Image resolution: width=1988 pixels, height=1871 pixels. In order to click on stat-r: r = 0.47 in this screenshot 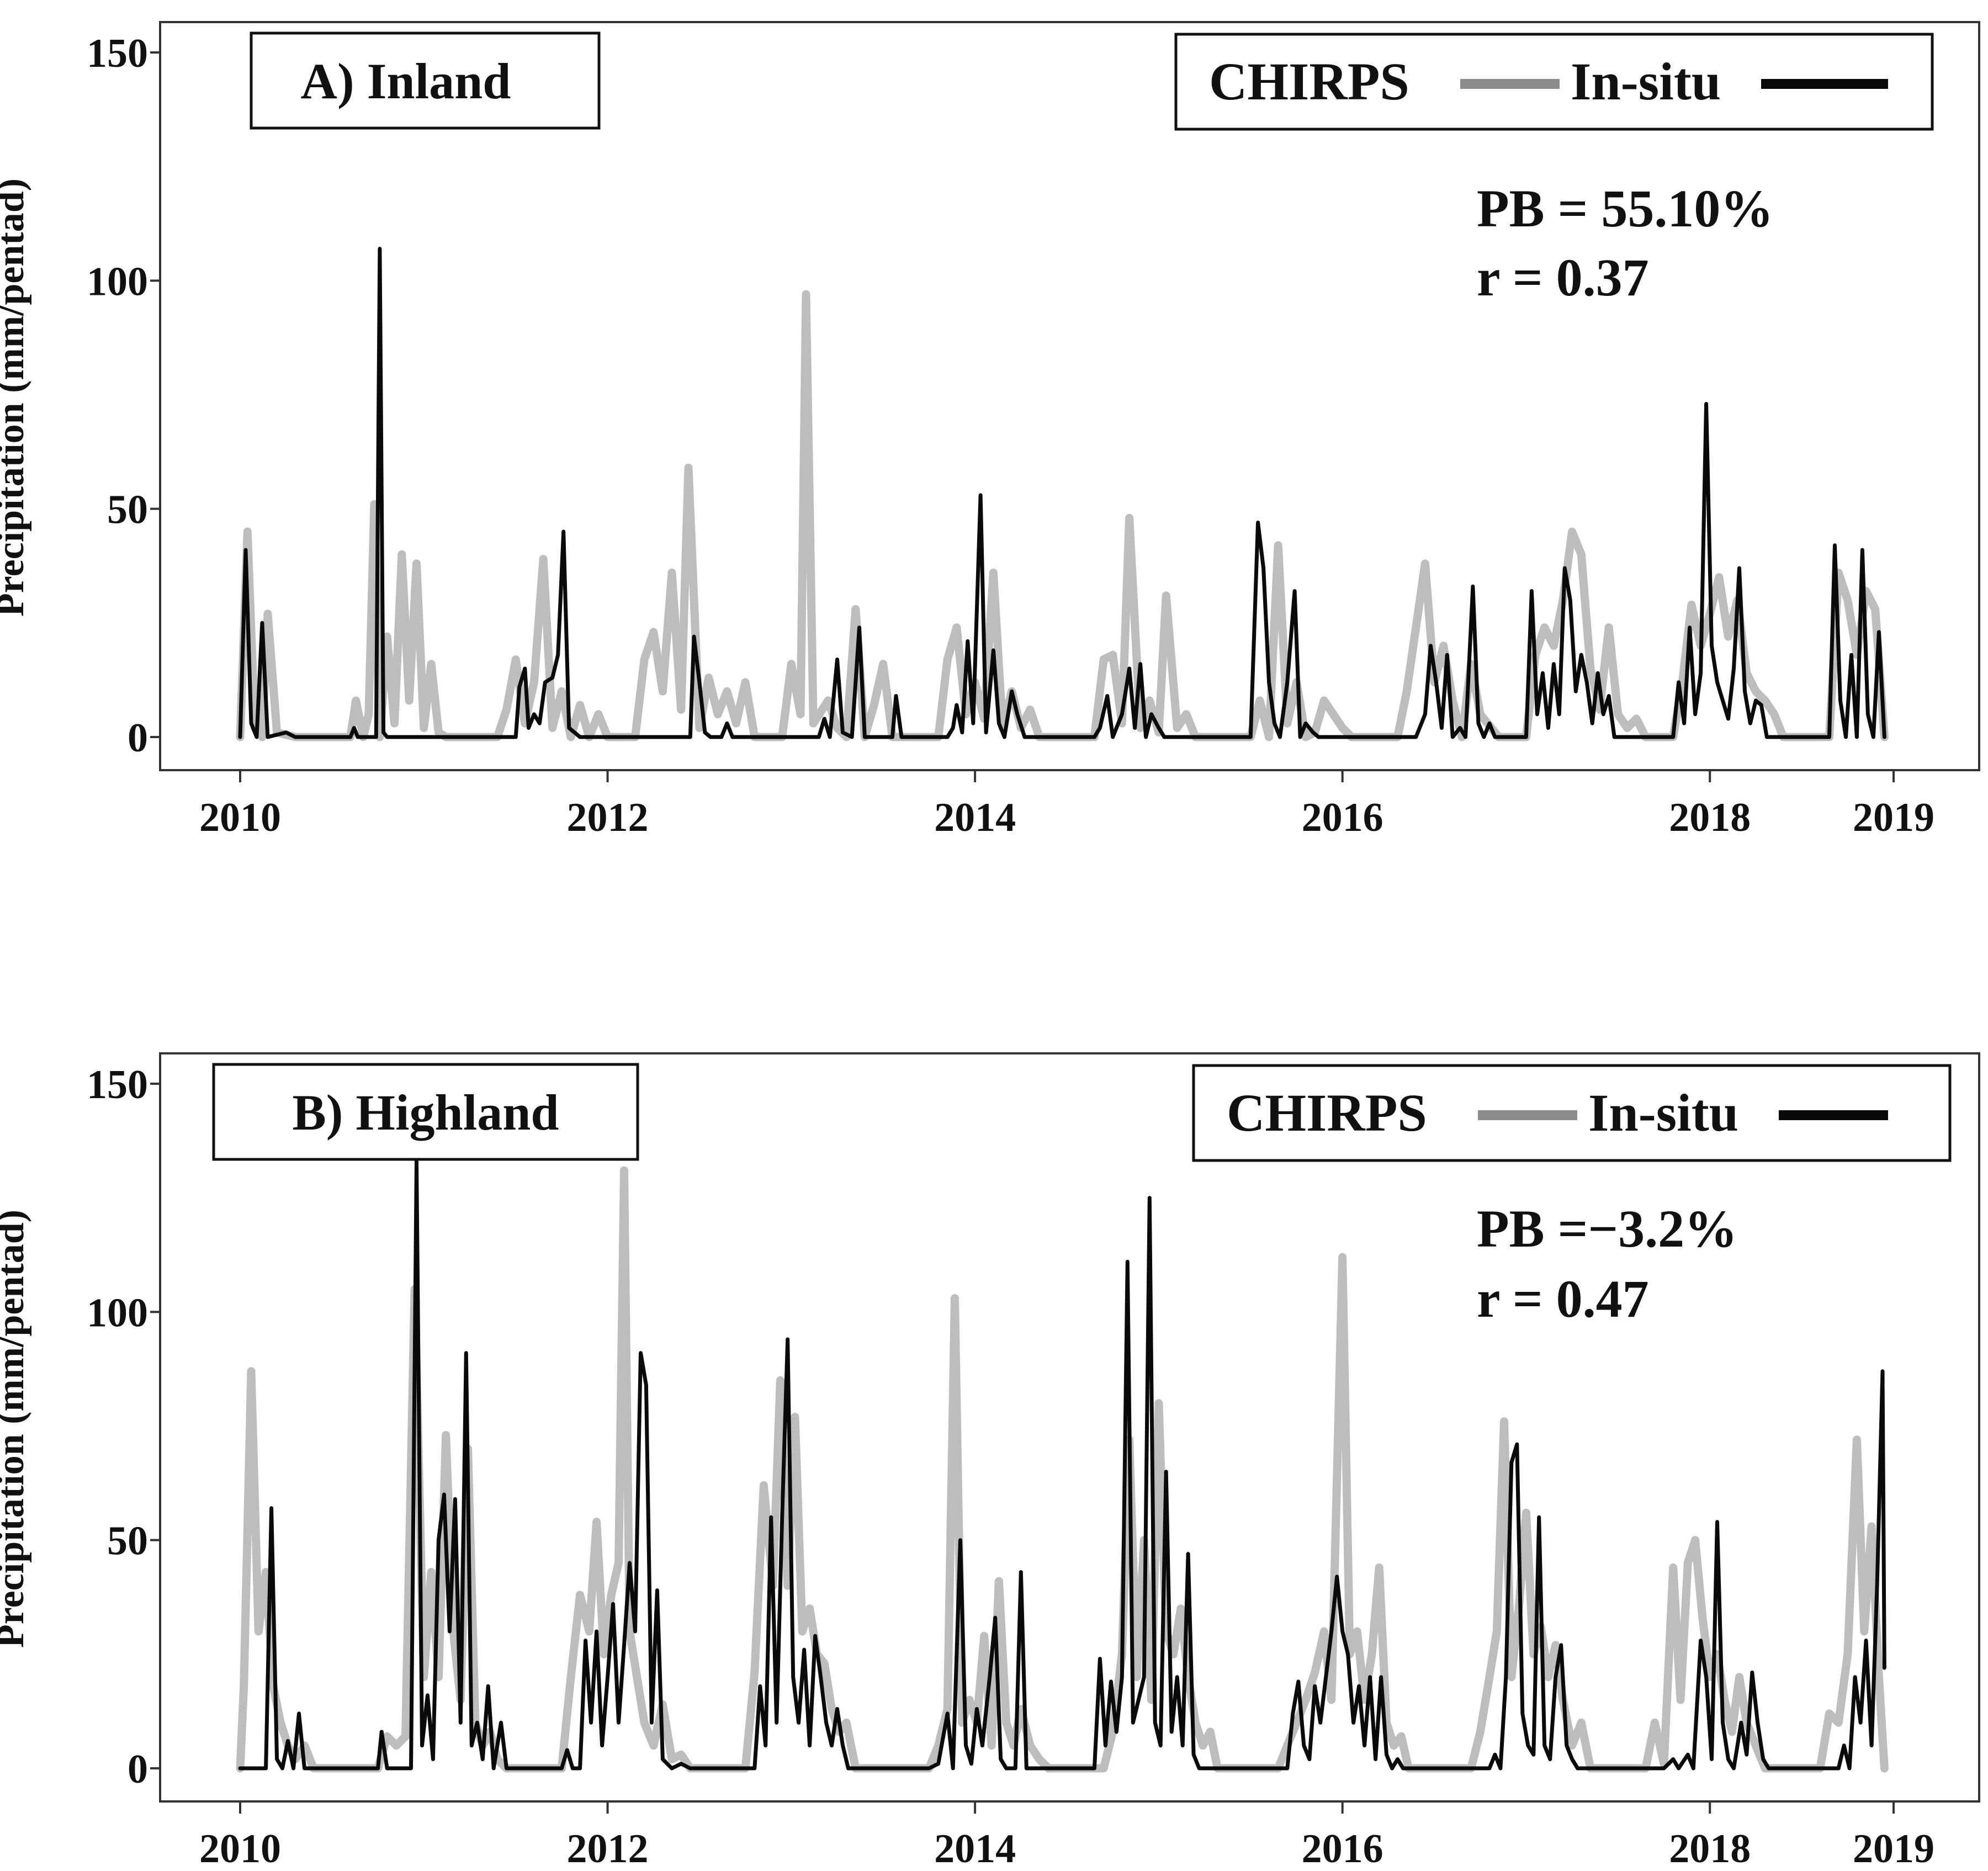, I will do `click(1563, 1299)`.